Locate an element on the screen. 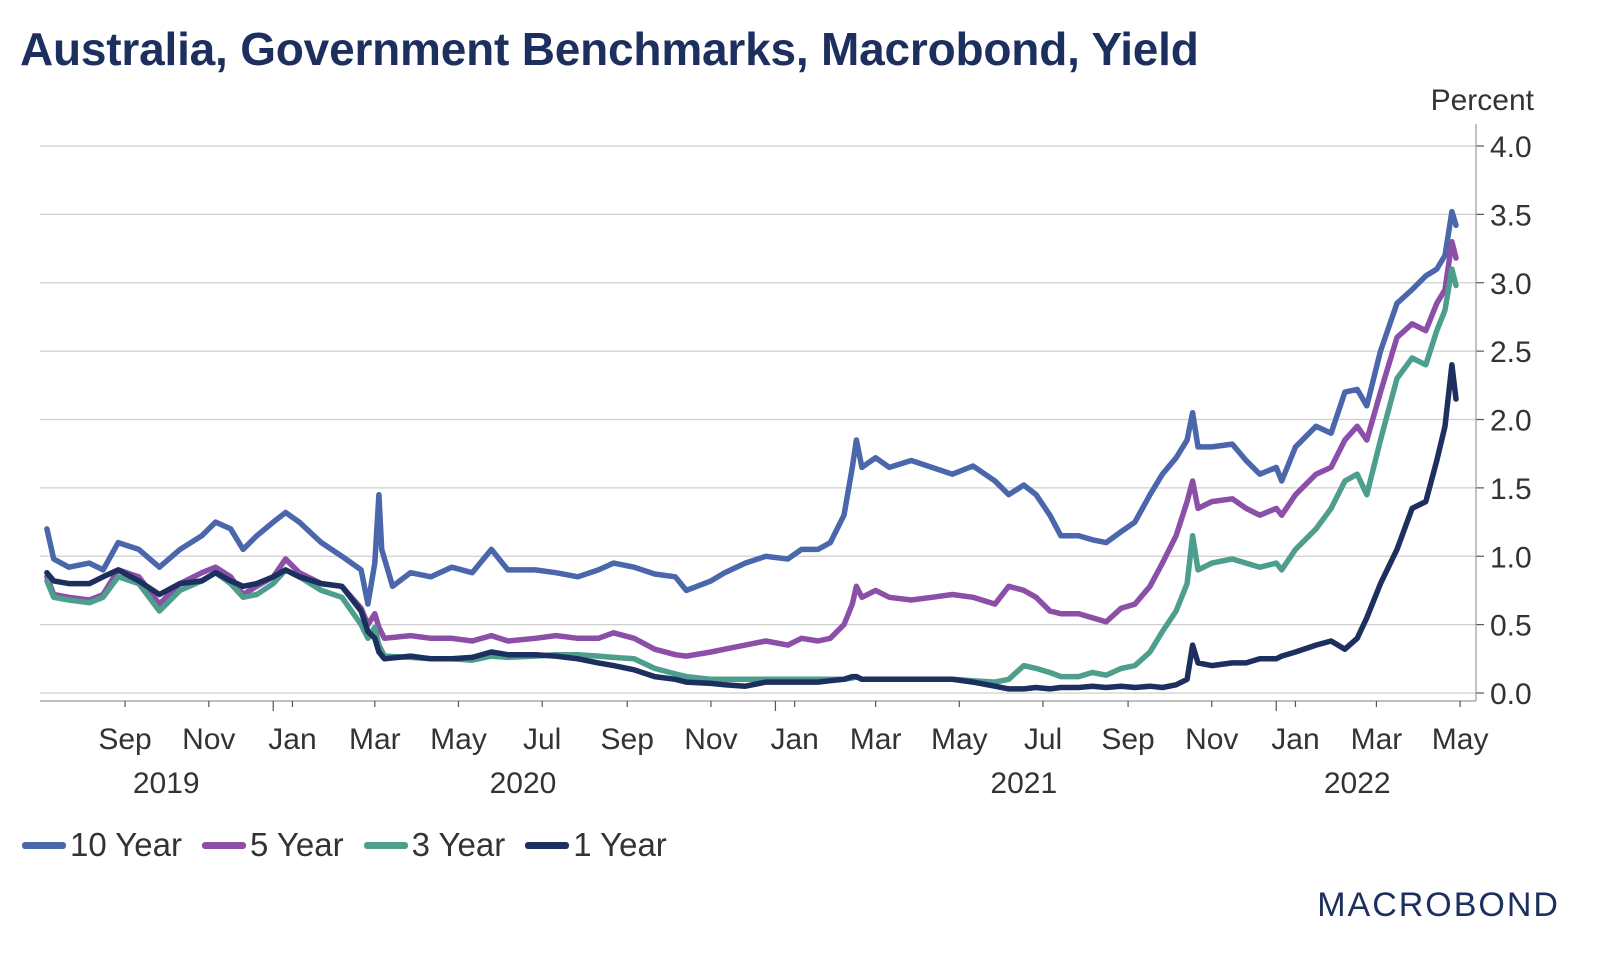  y-tick-label: 0.5 is located at coordinates (1511, 626).